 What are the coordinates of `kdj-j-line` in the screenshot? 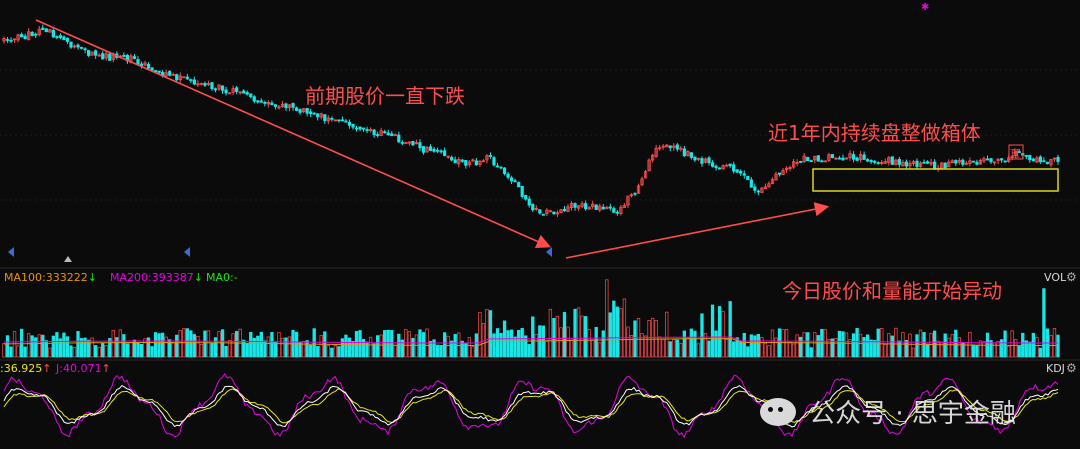 It's located at (531, 405).